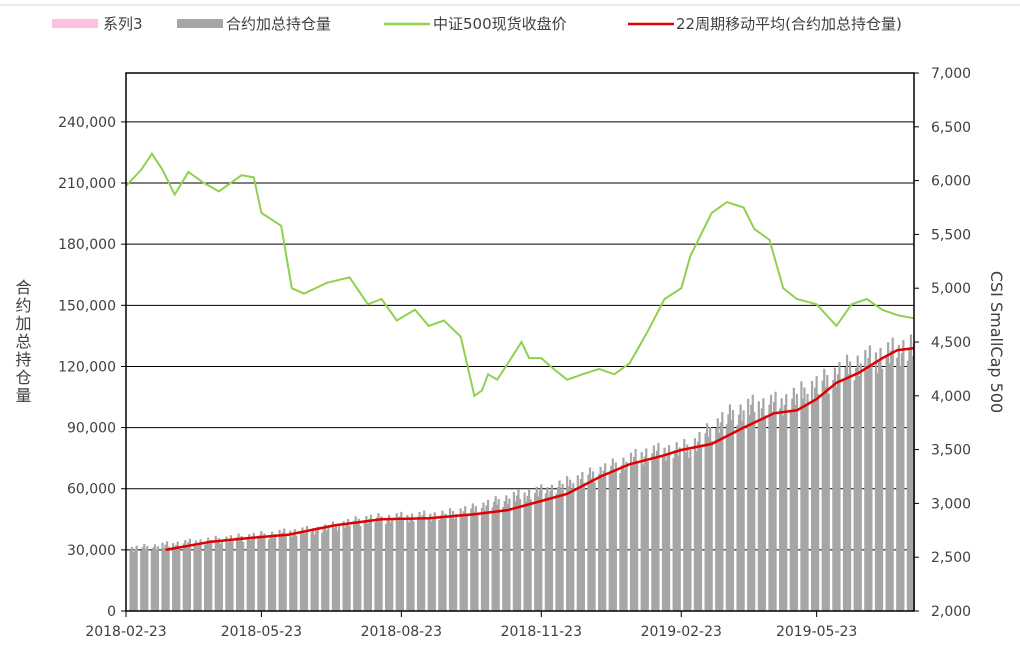  What do you see at coordinates (681, 632) in the screenshot?
I see `x-tick-label: 2019-02-23` at bounding box center [681, 632].